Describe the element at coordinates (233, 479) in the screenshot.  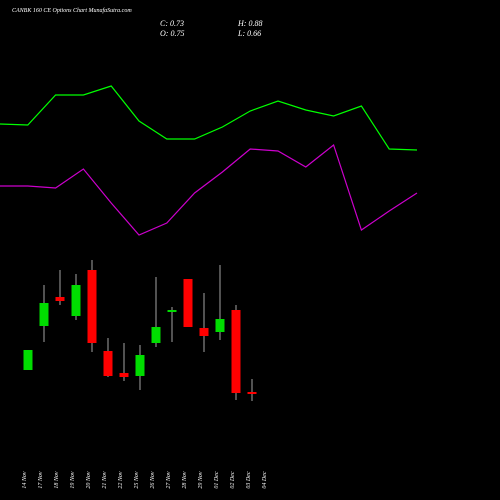
I see `x-tick-label: 02 Dec` at that location.